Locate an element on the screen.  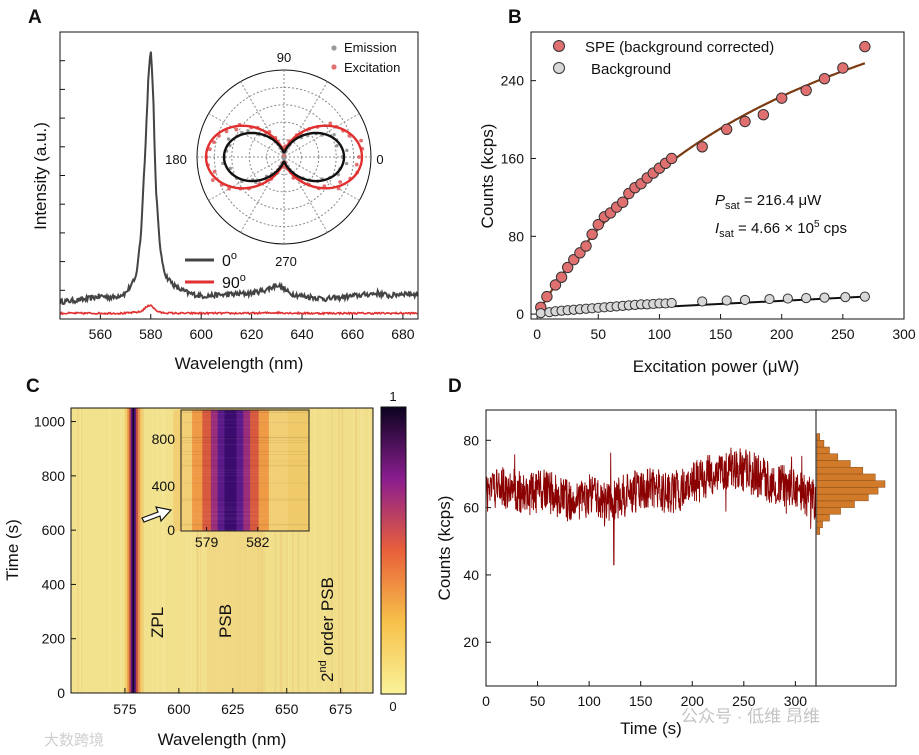
polar-legend-emission-marker is located at coordinates (334, 48).